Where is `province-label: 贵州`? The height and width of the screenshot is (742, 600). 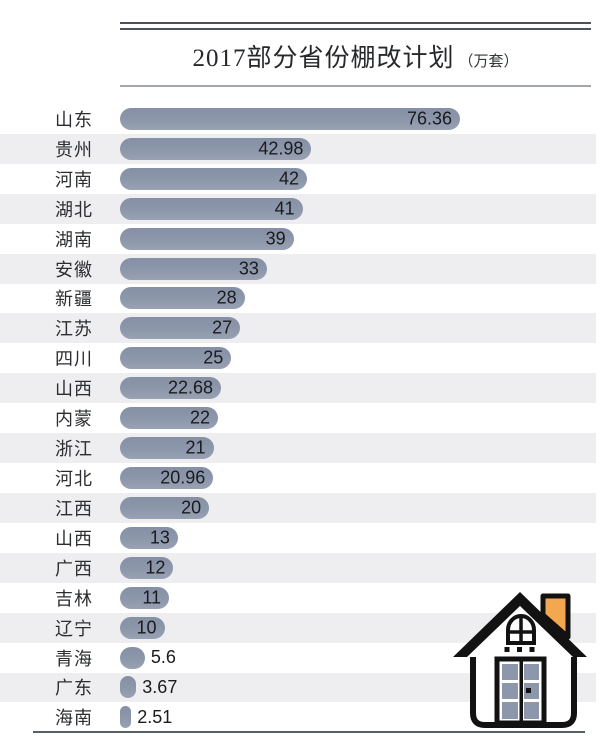
province-label: 贵州 is located at coordinates (74, 149).